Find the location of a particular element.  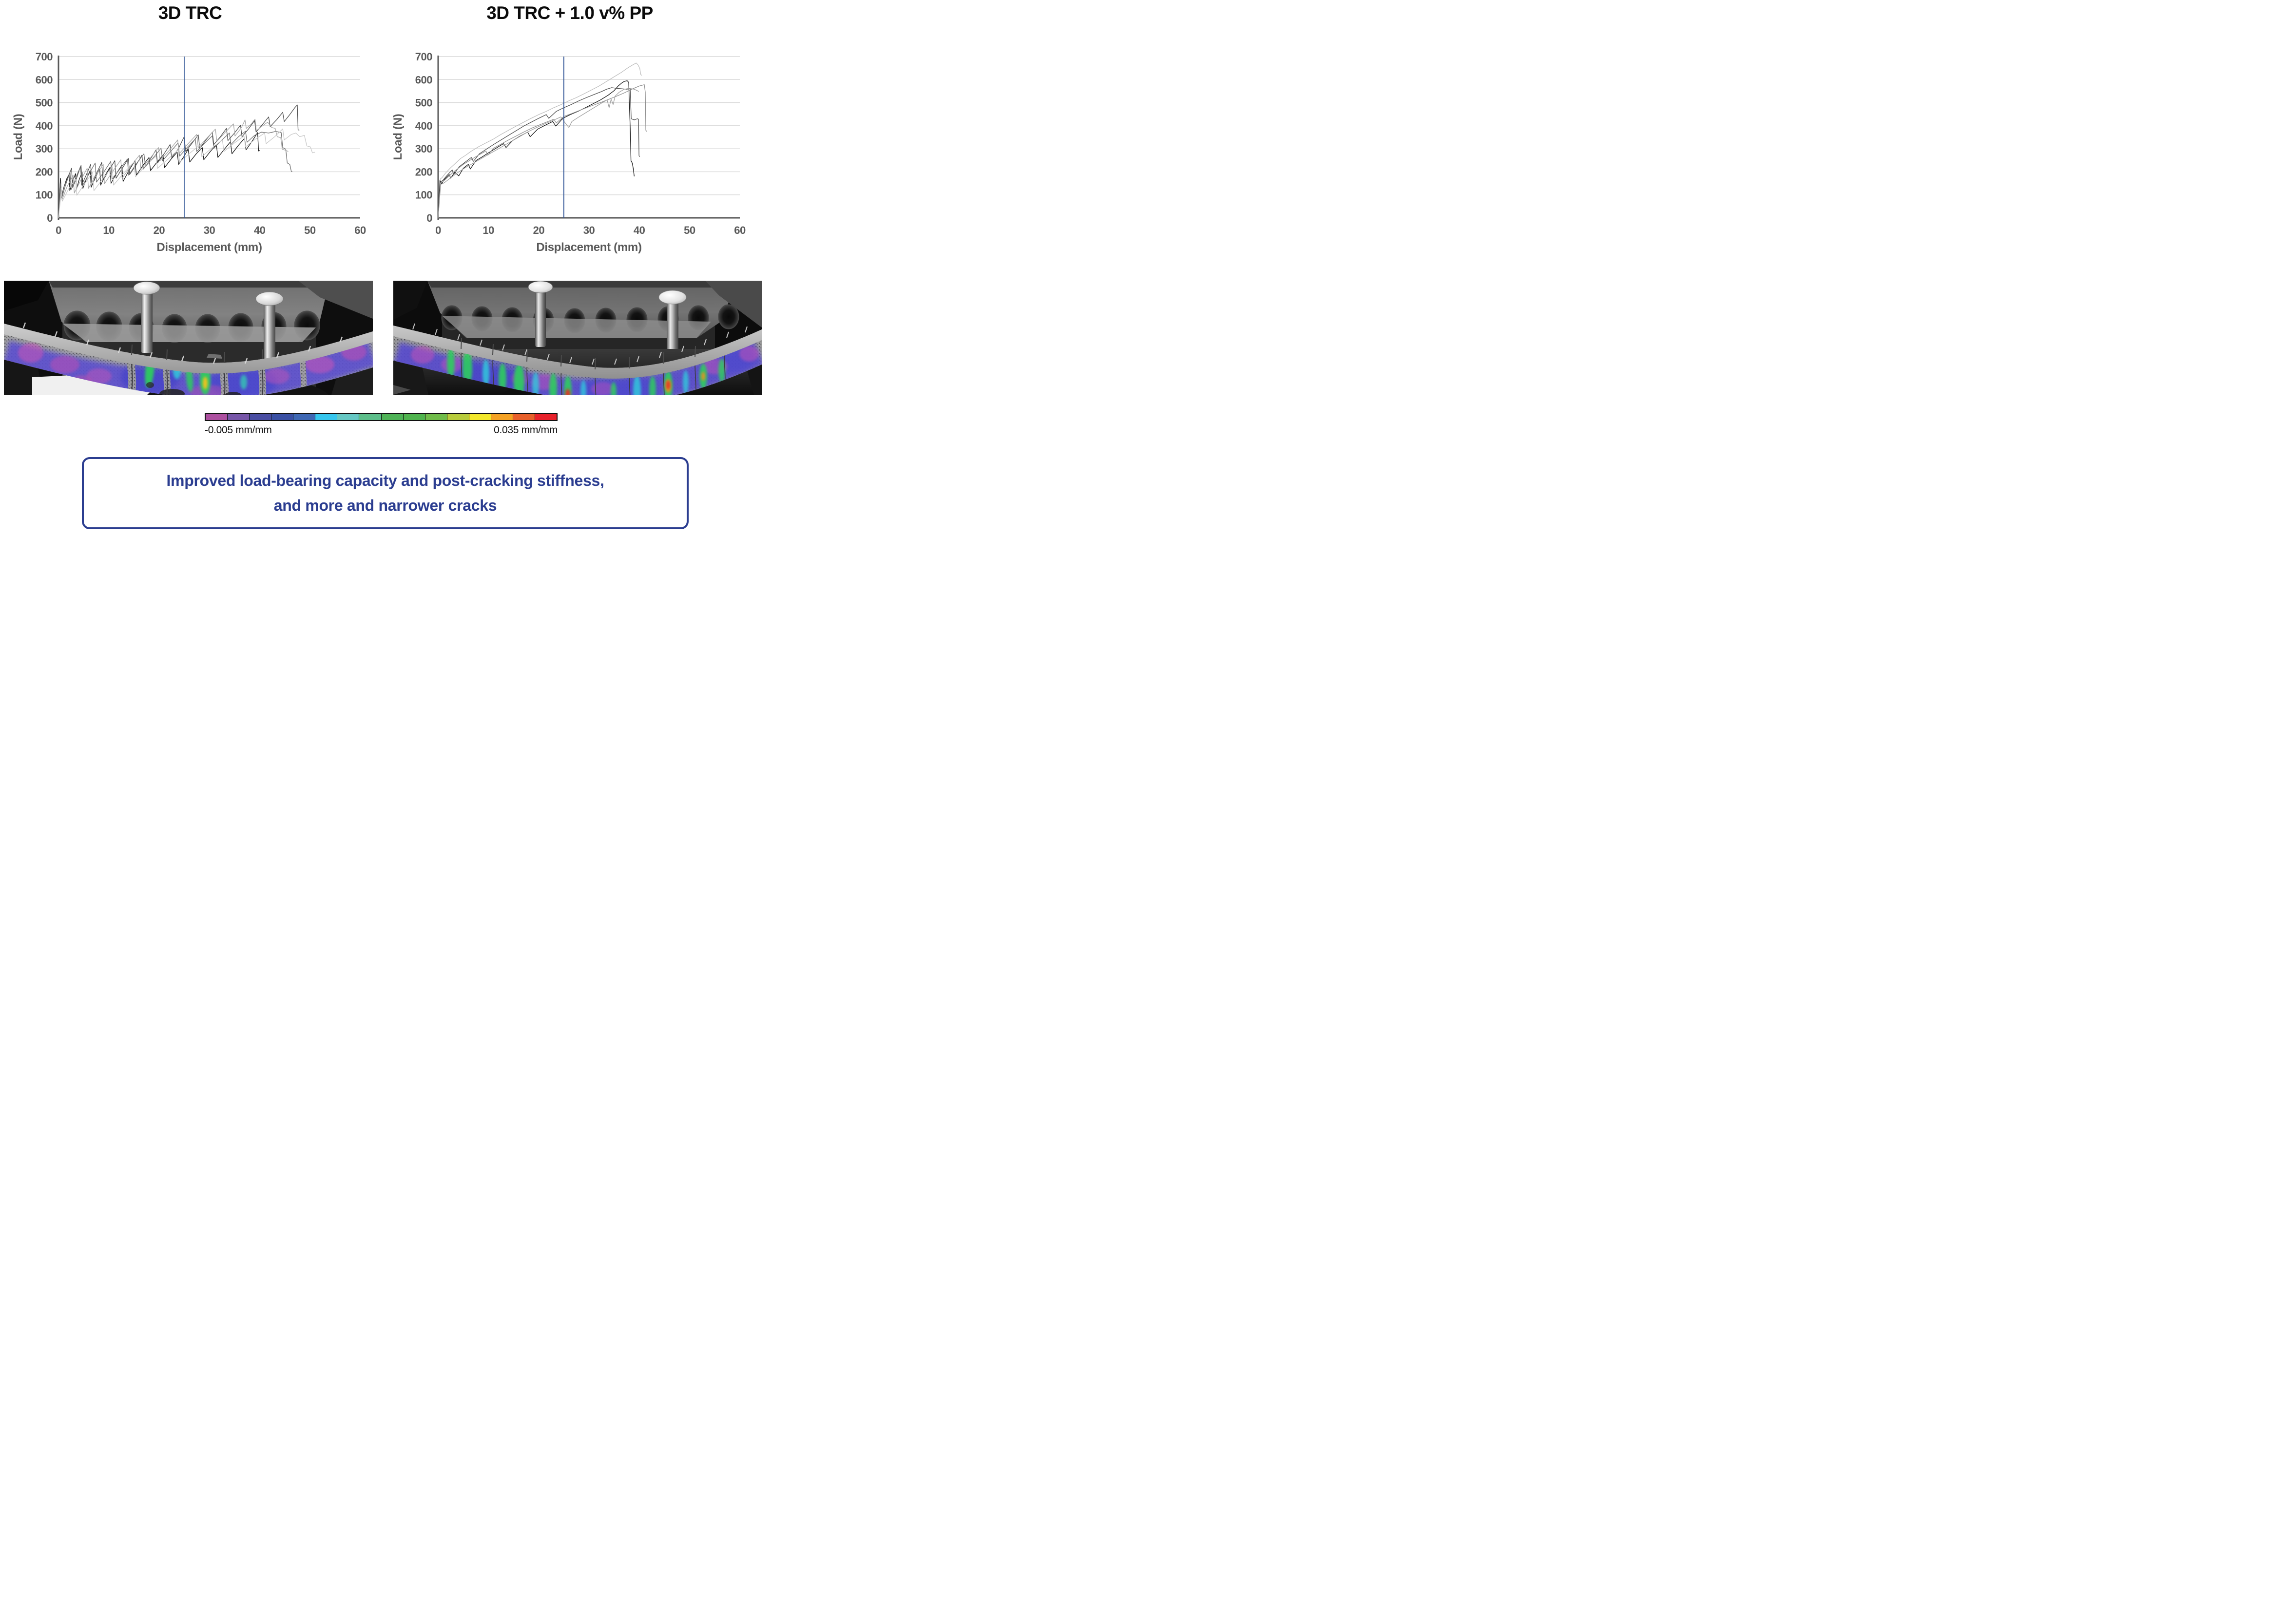

strain-colorbar is located at coordinates (381, 417).